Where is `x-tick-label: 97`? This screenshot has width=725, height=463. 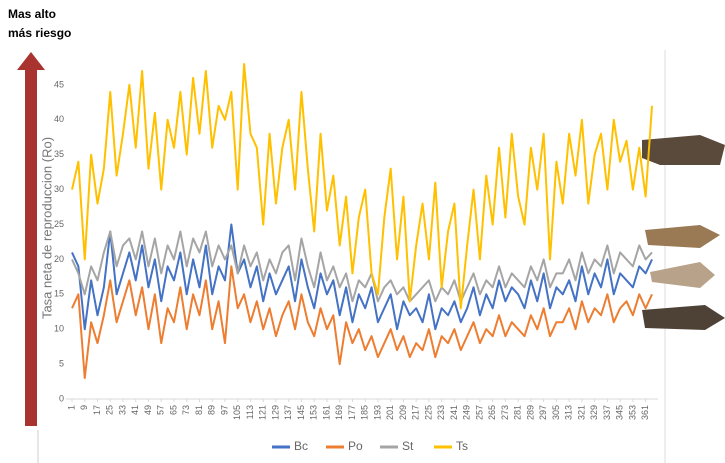 x-tick-label: 97 is located at coordinates (224, 410).